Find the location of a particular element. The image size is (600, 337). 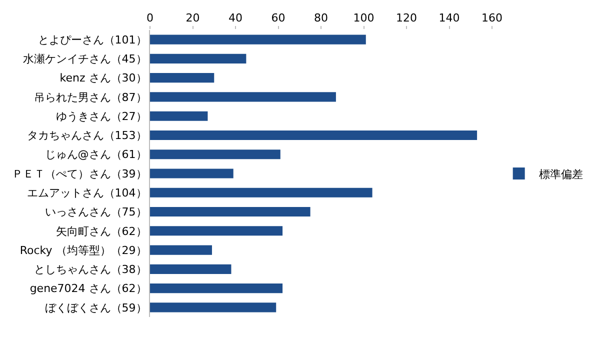

x-tick-label: 100 is located at coordinates (363, 18).